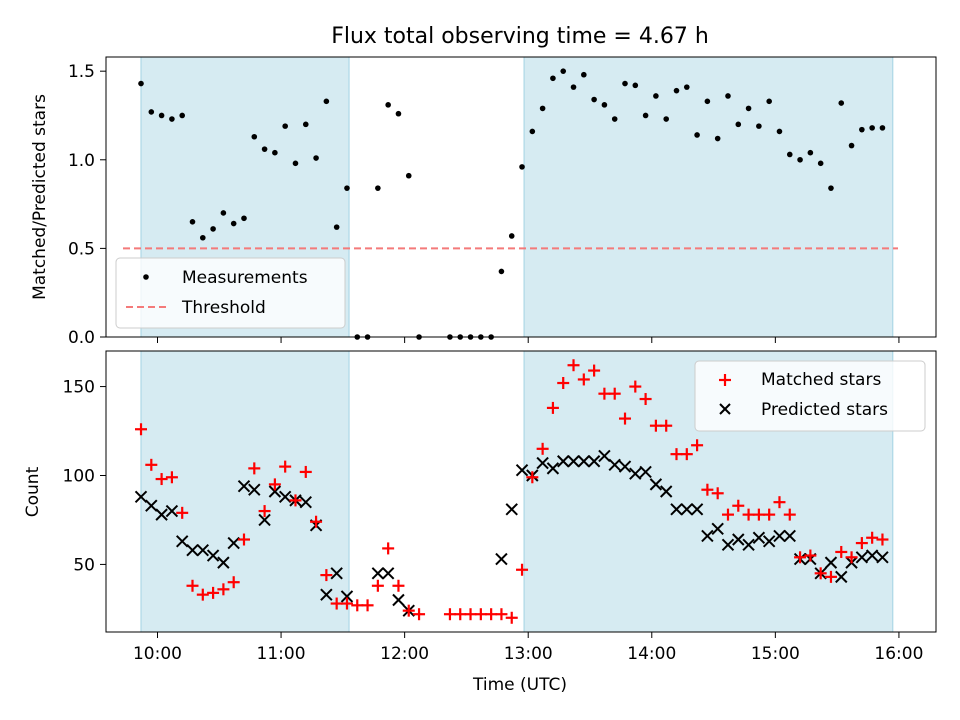 The width and height of the screenshot is (960, 720). I want to click on count-y-axis-label: Count, so click(33, 491).